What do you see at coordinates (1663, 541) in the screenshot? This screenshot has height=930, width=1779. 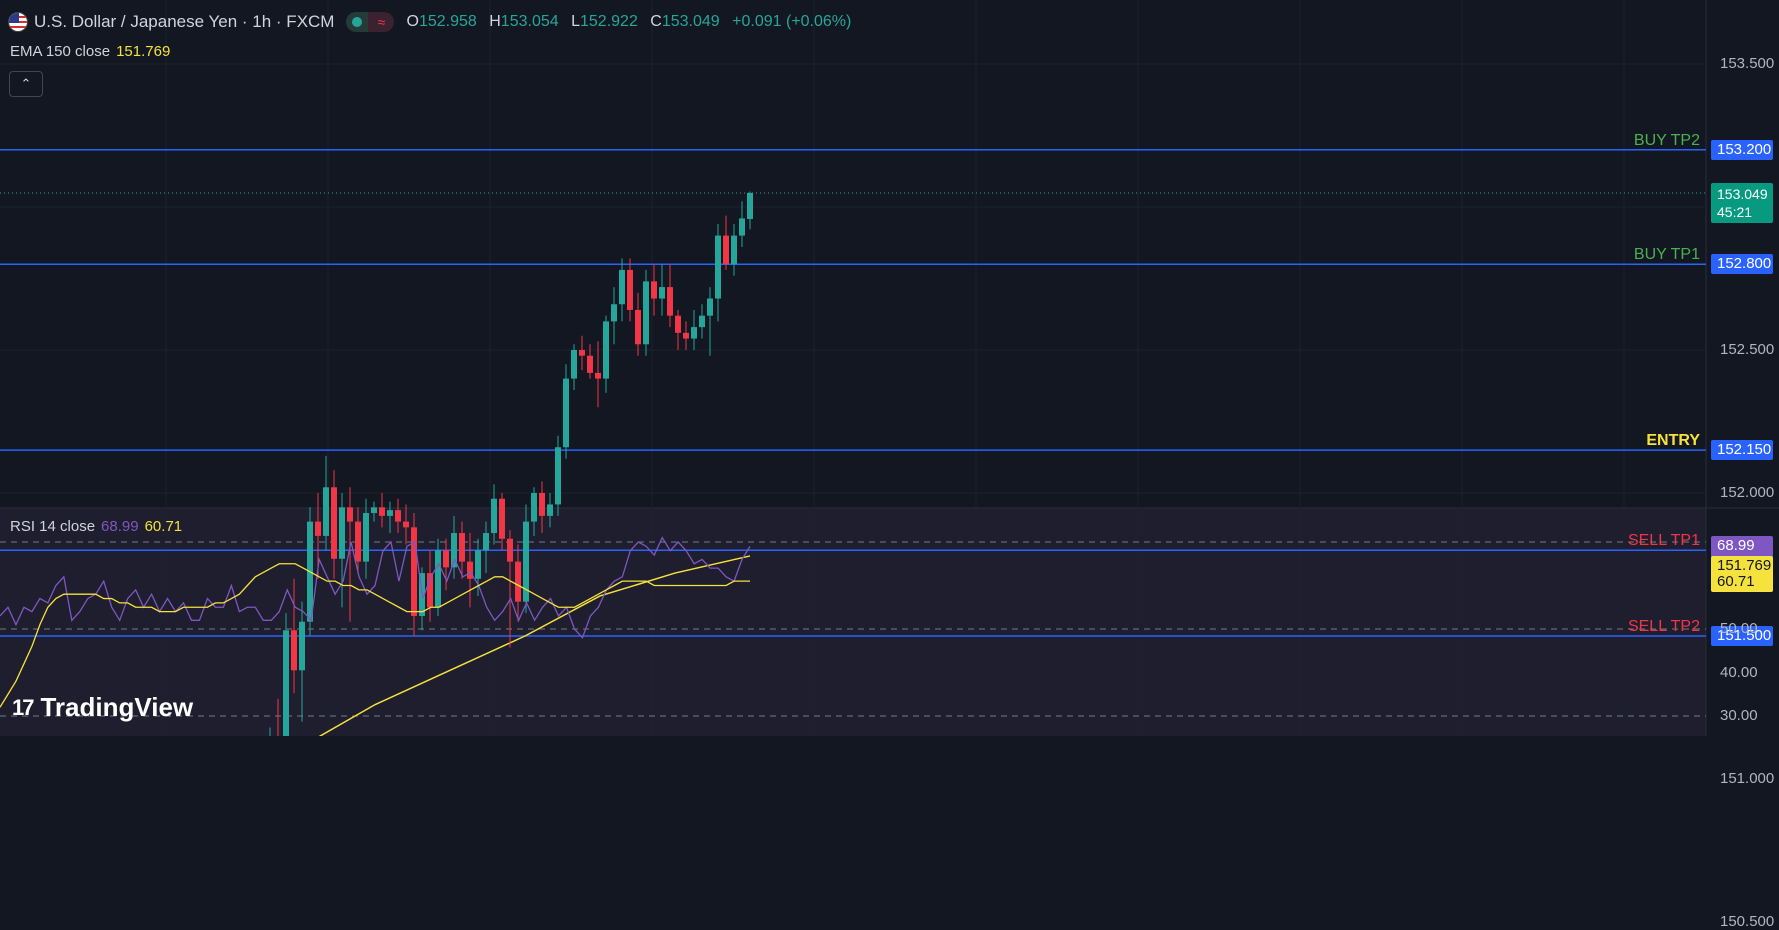 I see `level-label-sell-tp1: SELL TP1` at bounding box center [1663, 541].